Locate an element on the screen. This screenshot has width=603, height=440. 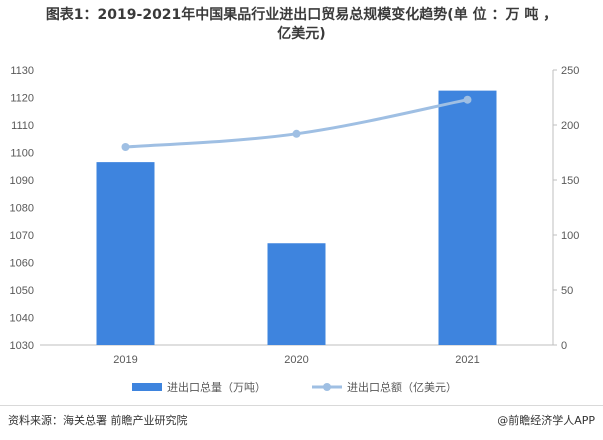
legend-swatch-line-marker is located at coordinates (327, 387).